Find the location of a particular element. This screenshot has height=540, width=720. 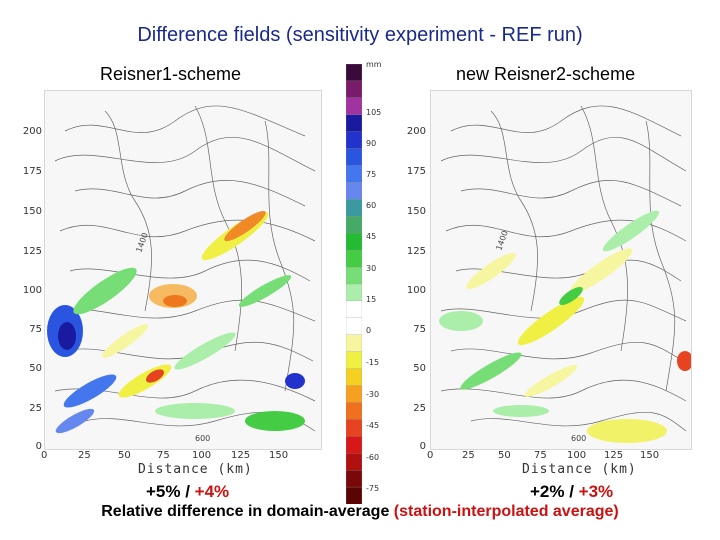

right-stat: +2% / +3% is located at coordinates (571, 492).